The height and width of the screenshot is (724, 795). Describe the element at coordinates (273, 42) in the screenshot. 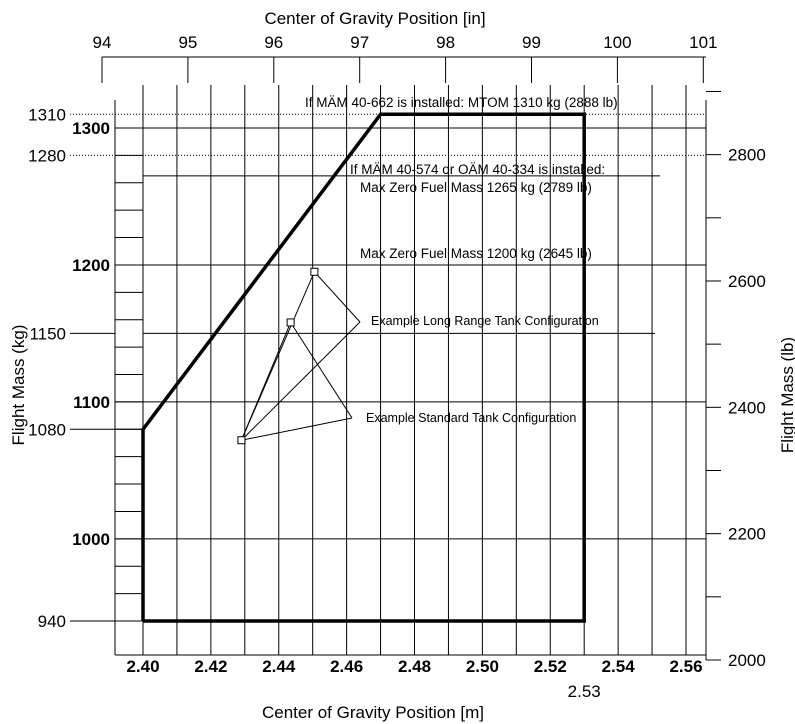

I see `top-tick-label: 96` at that location.